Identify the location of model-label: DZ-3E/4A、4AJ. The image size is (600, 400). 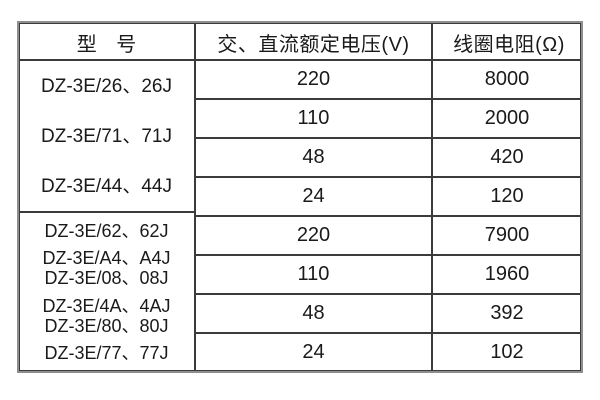
(106, 305).